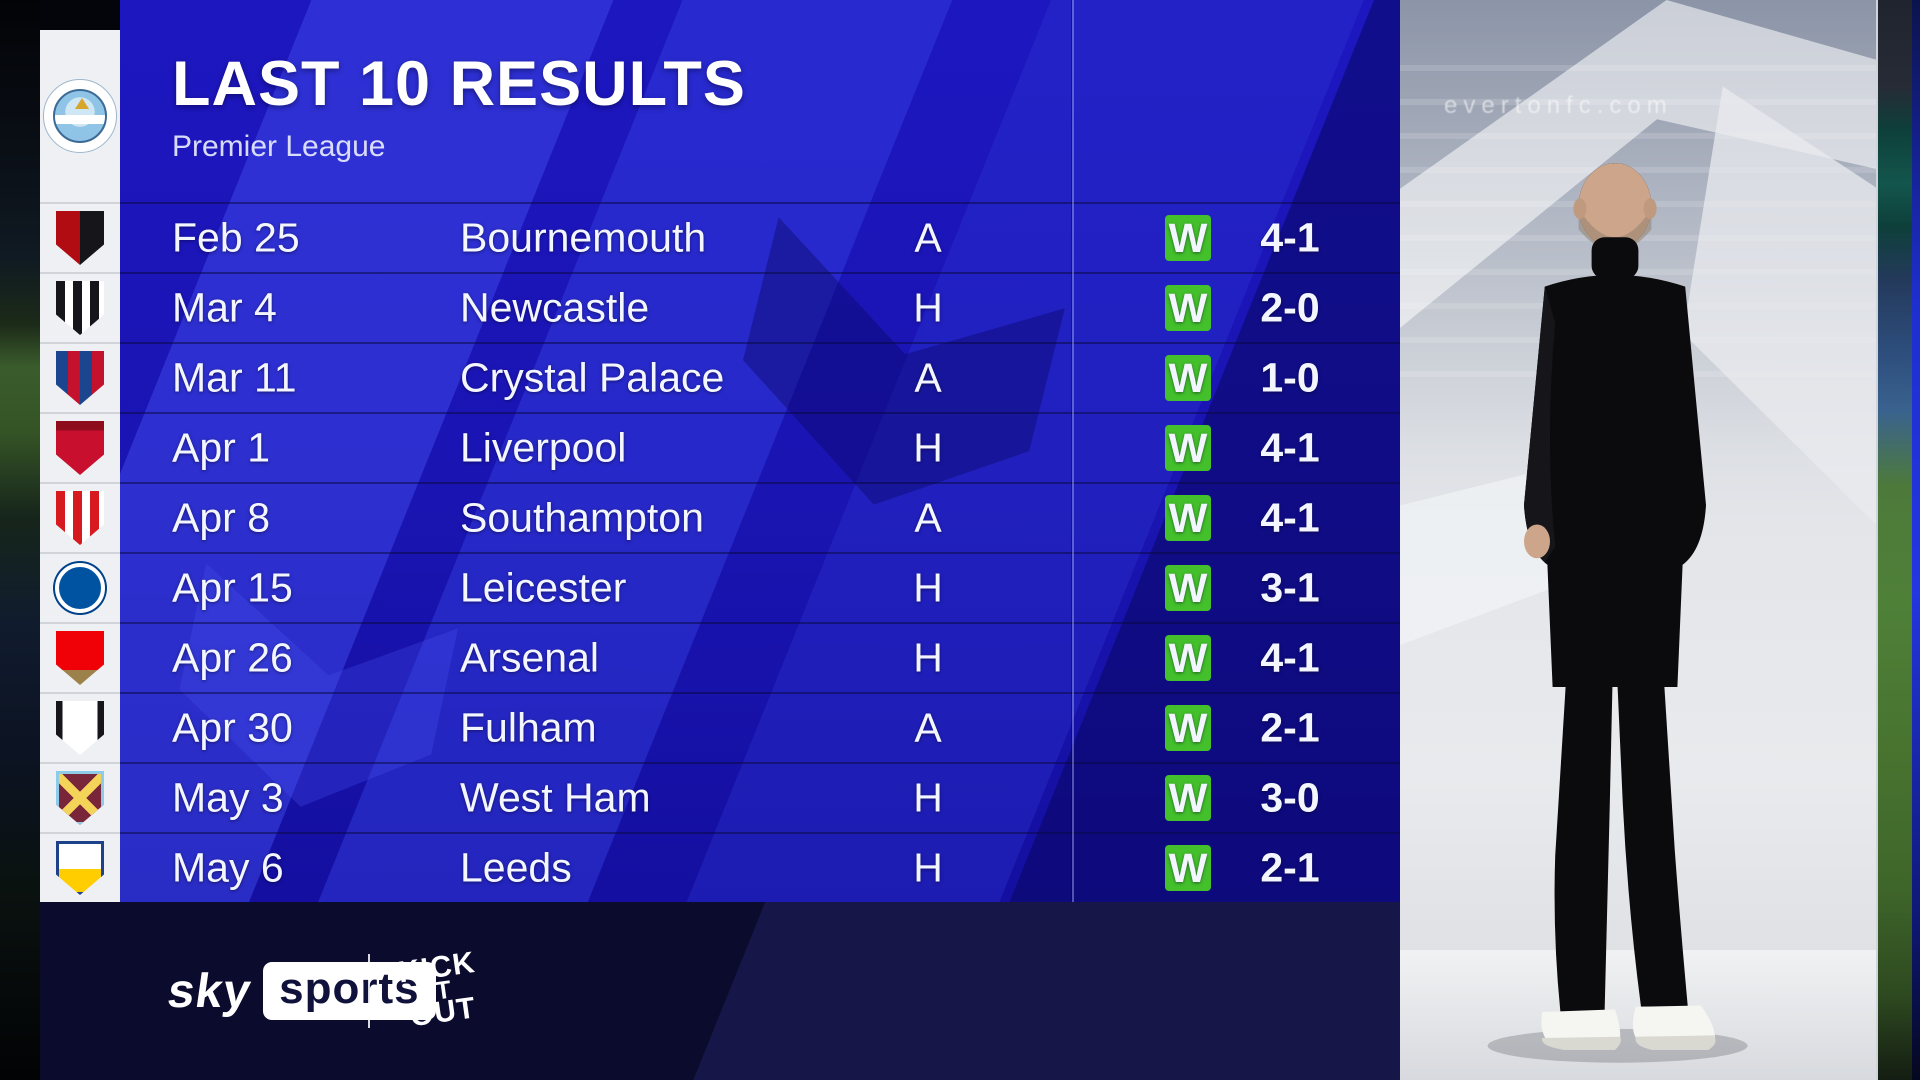 This screenshot has width=1920, height=1080. I want to click on crest-arsenal, so click(80, 657).